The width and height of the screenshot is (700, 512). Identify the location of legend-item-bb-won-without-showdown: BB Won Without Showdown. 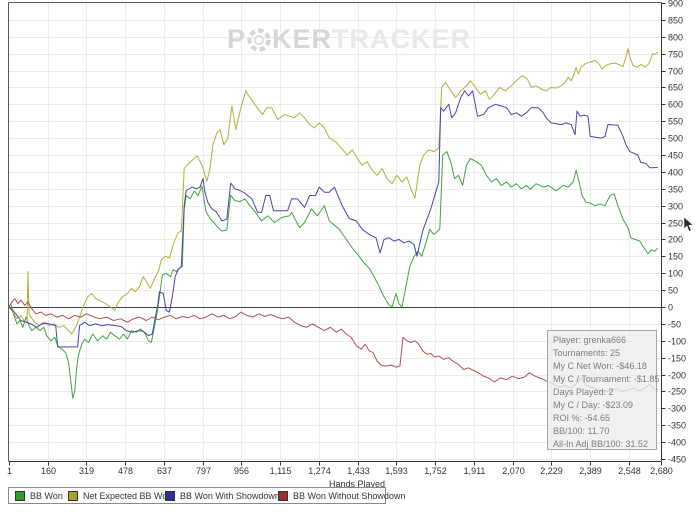
(341, 495).